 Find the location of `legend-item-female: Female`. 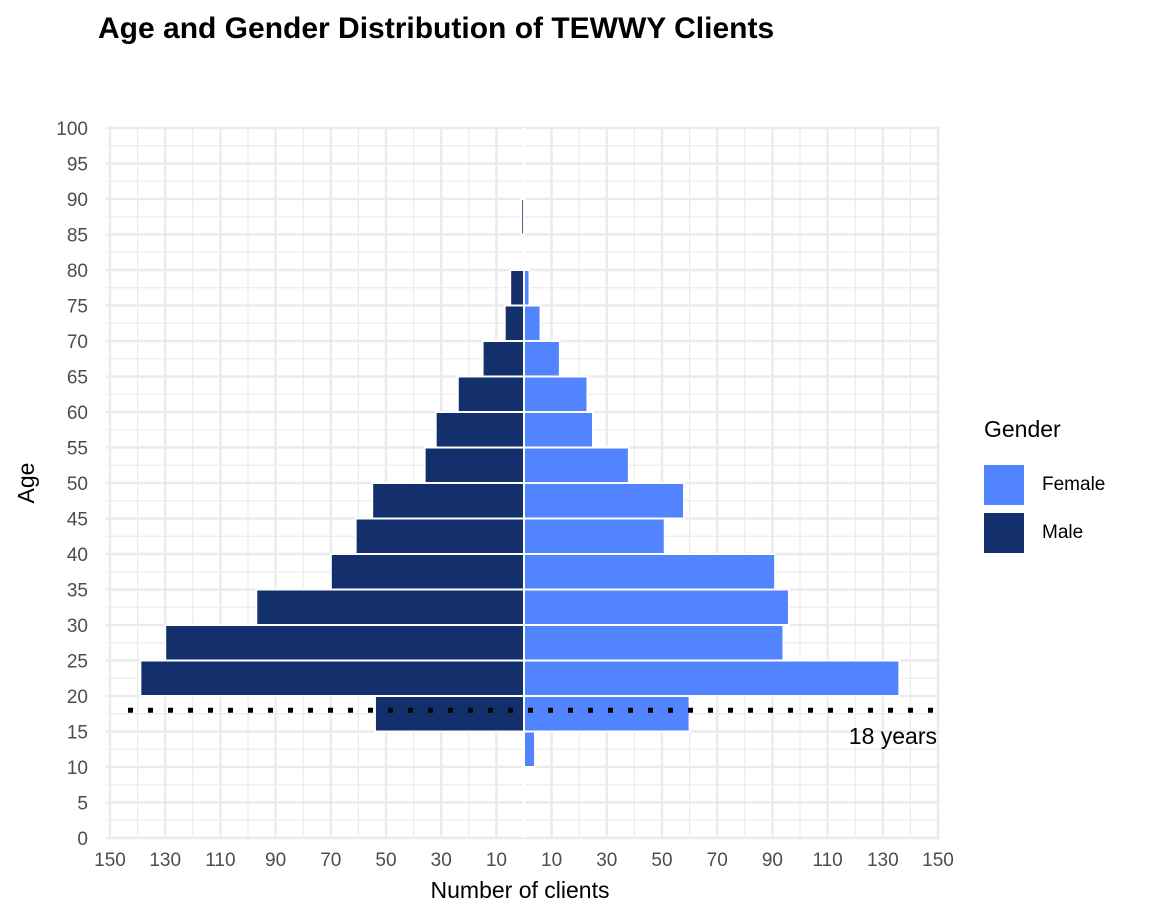

legend-item-female: Female is located at coordinates (1044, 485).